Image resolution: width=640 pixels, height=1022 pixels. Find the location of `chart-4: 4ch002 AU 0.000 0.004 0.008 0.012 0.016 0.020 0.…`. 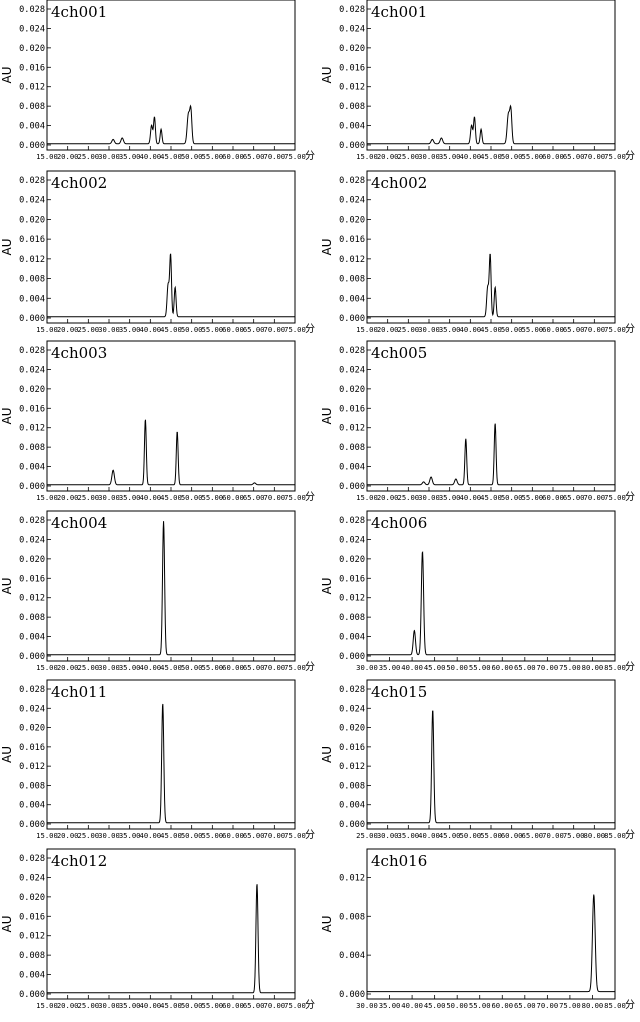

chart-4: 4ch002 AU 0.000 0.004 0.008 0.012 0.016 0.020 0.… is located at coordinates (477, 252).